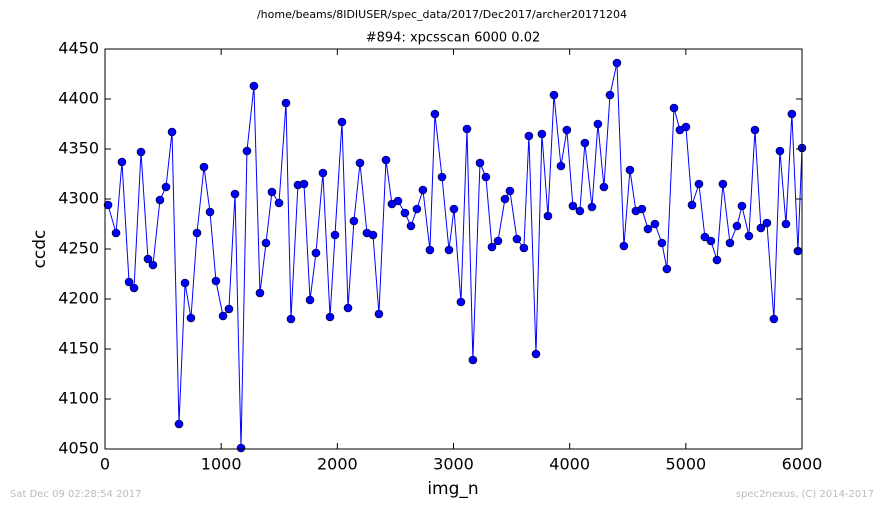  Describe the element at coordinates (78, 298) in the screenshot. I see `y-tick-label: 4200` at that location.